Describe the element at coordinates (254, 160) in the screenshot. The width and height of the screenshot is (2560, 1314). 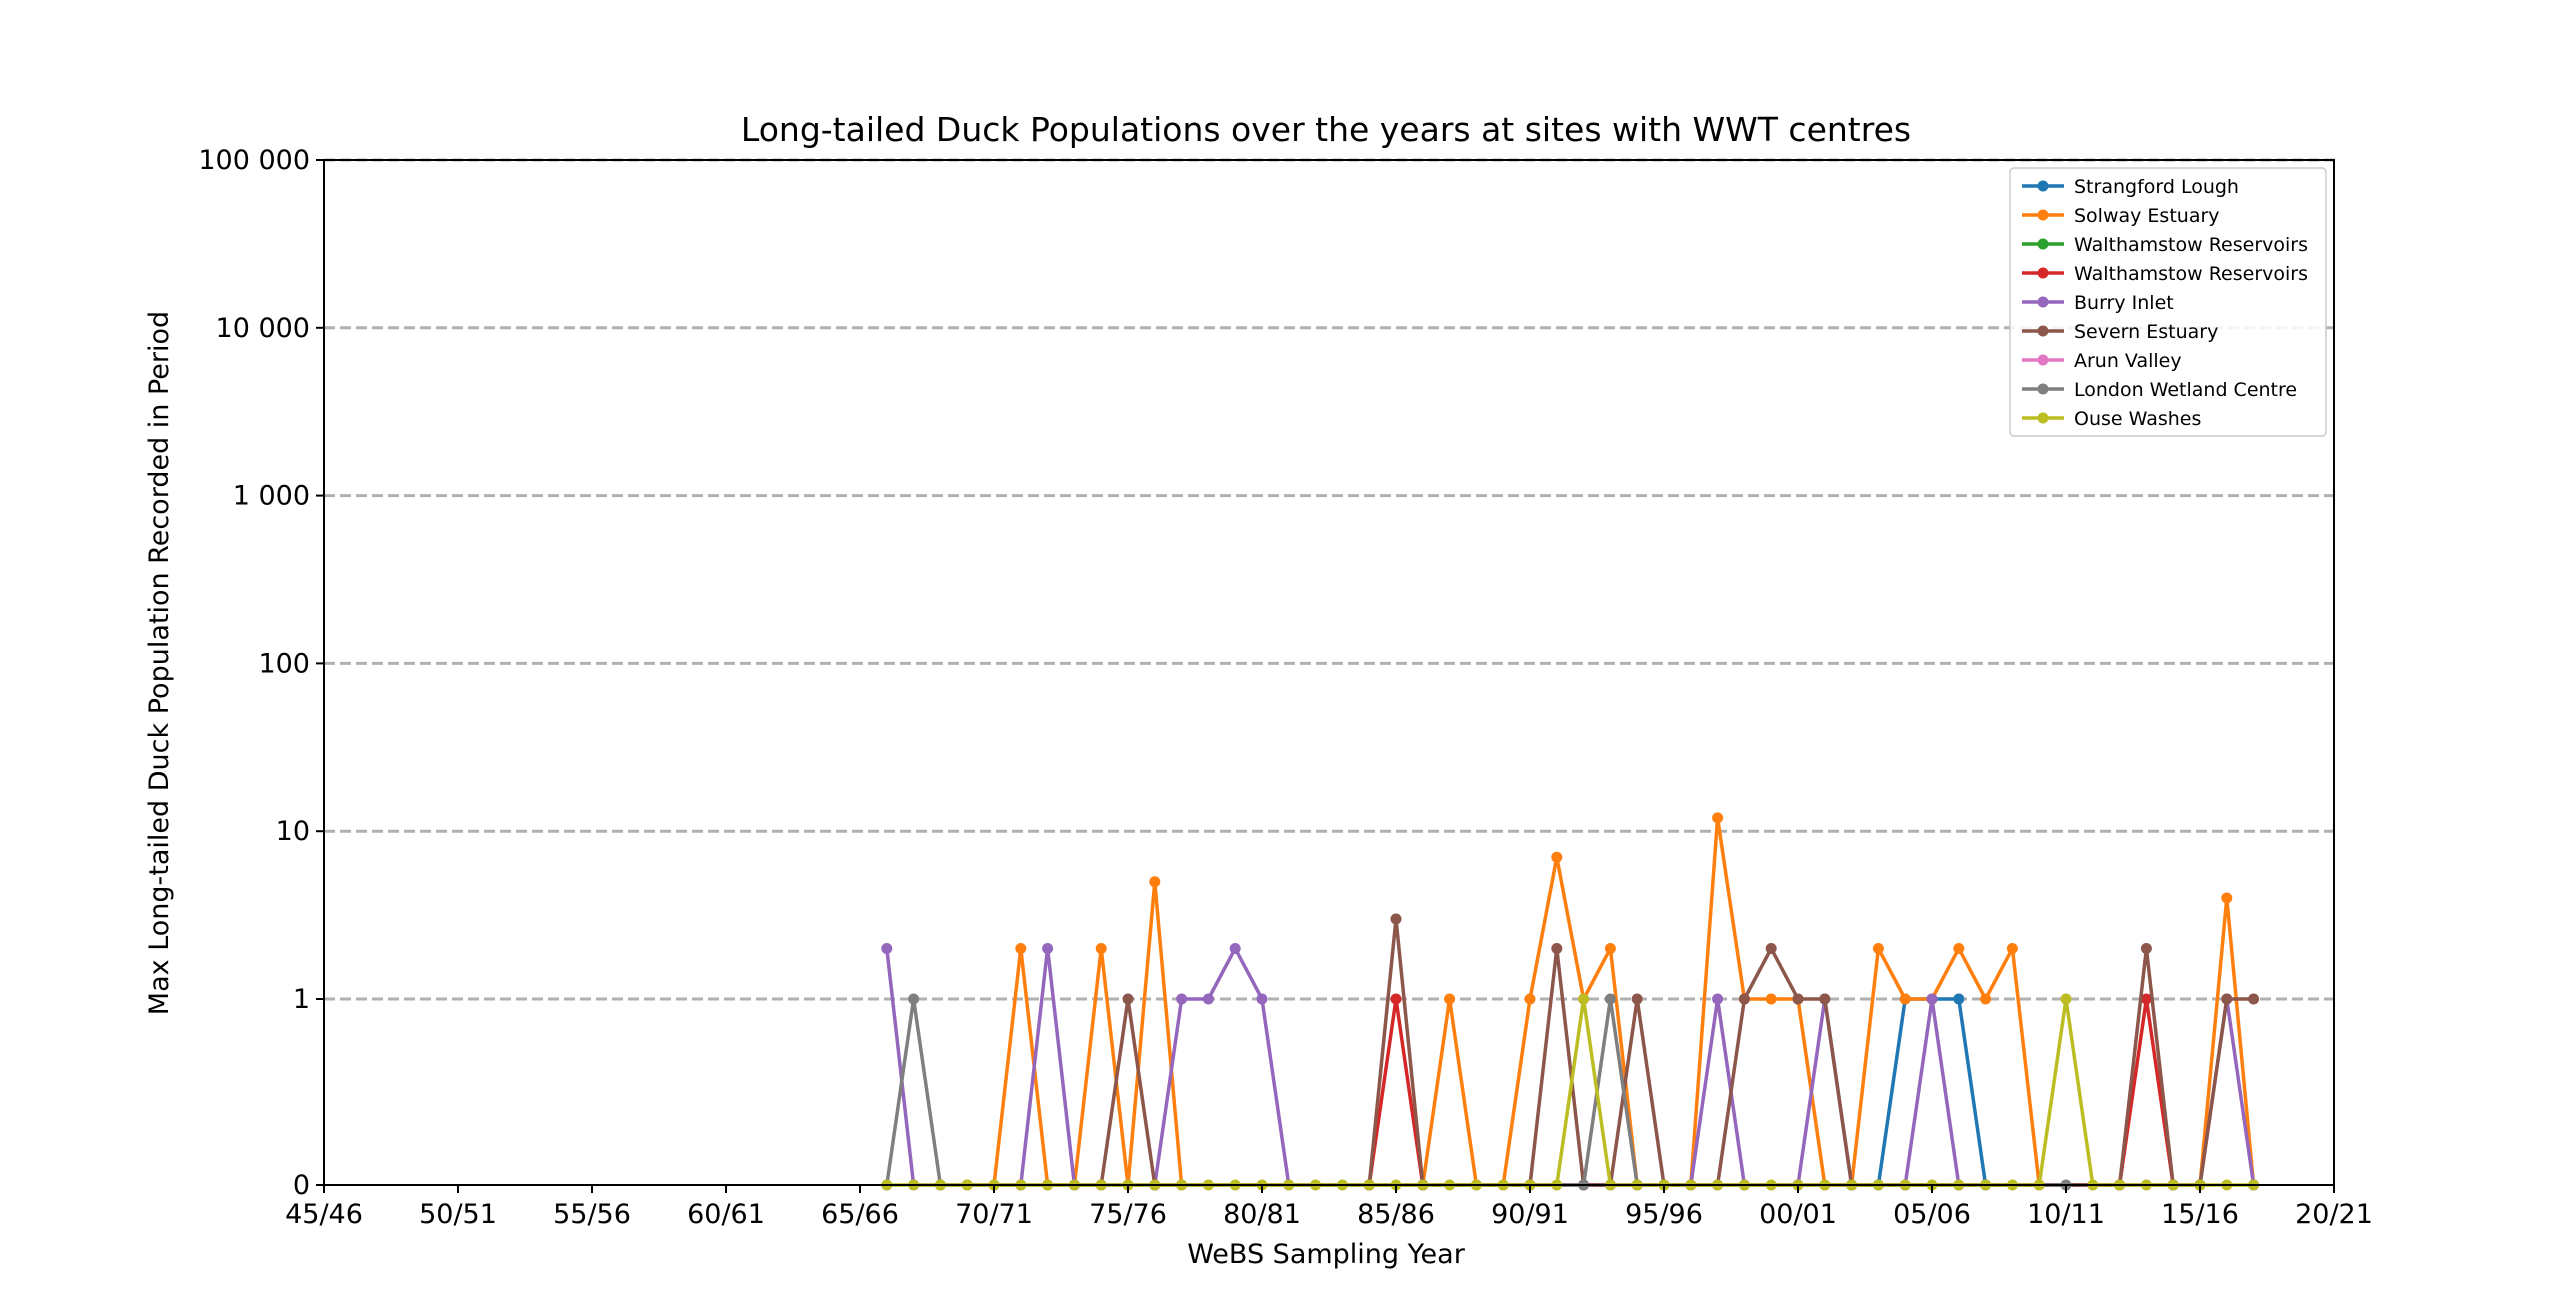
I see `y-tick-label: 100 000` at that location.